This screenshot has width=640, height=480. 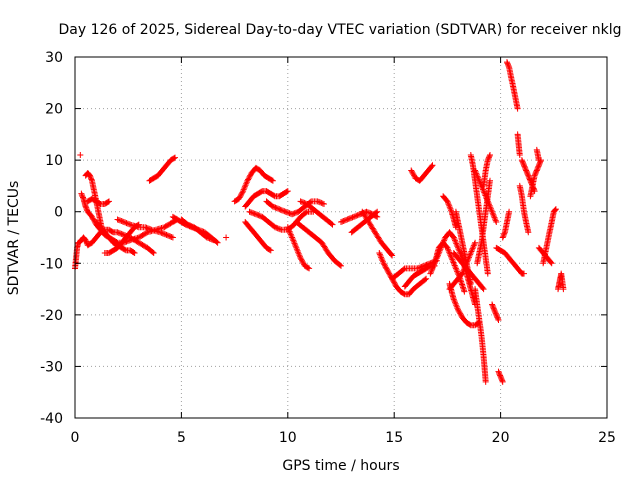 I want to click on series-t13, so click(x=197, y=230).